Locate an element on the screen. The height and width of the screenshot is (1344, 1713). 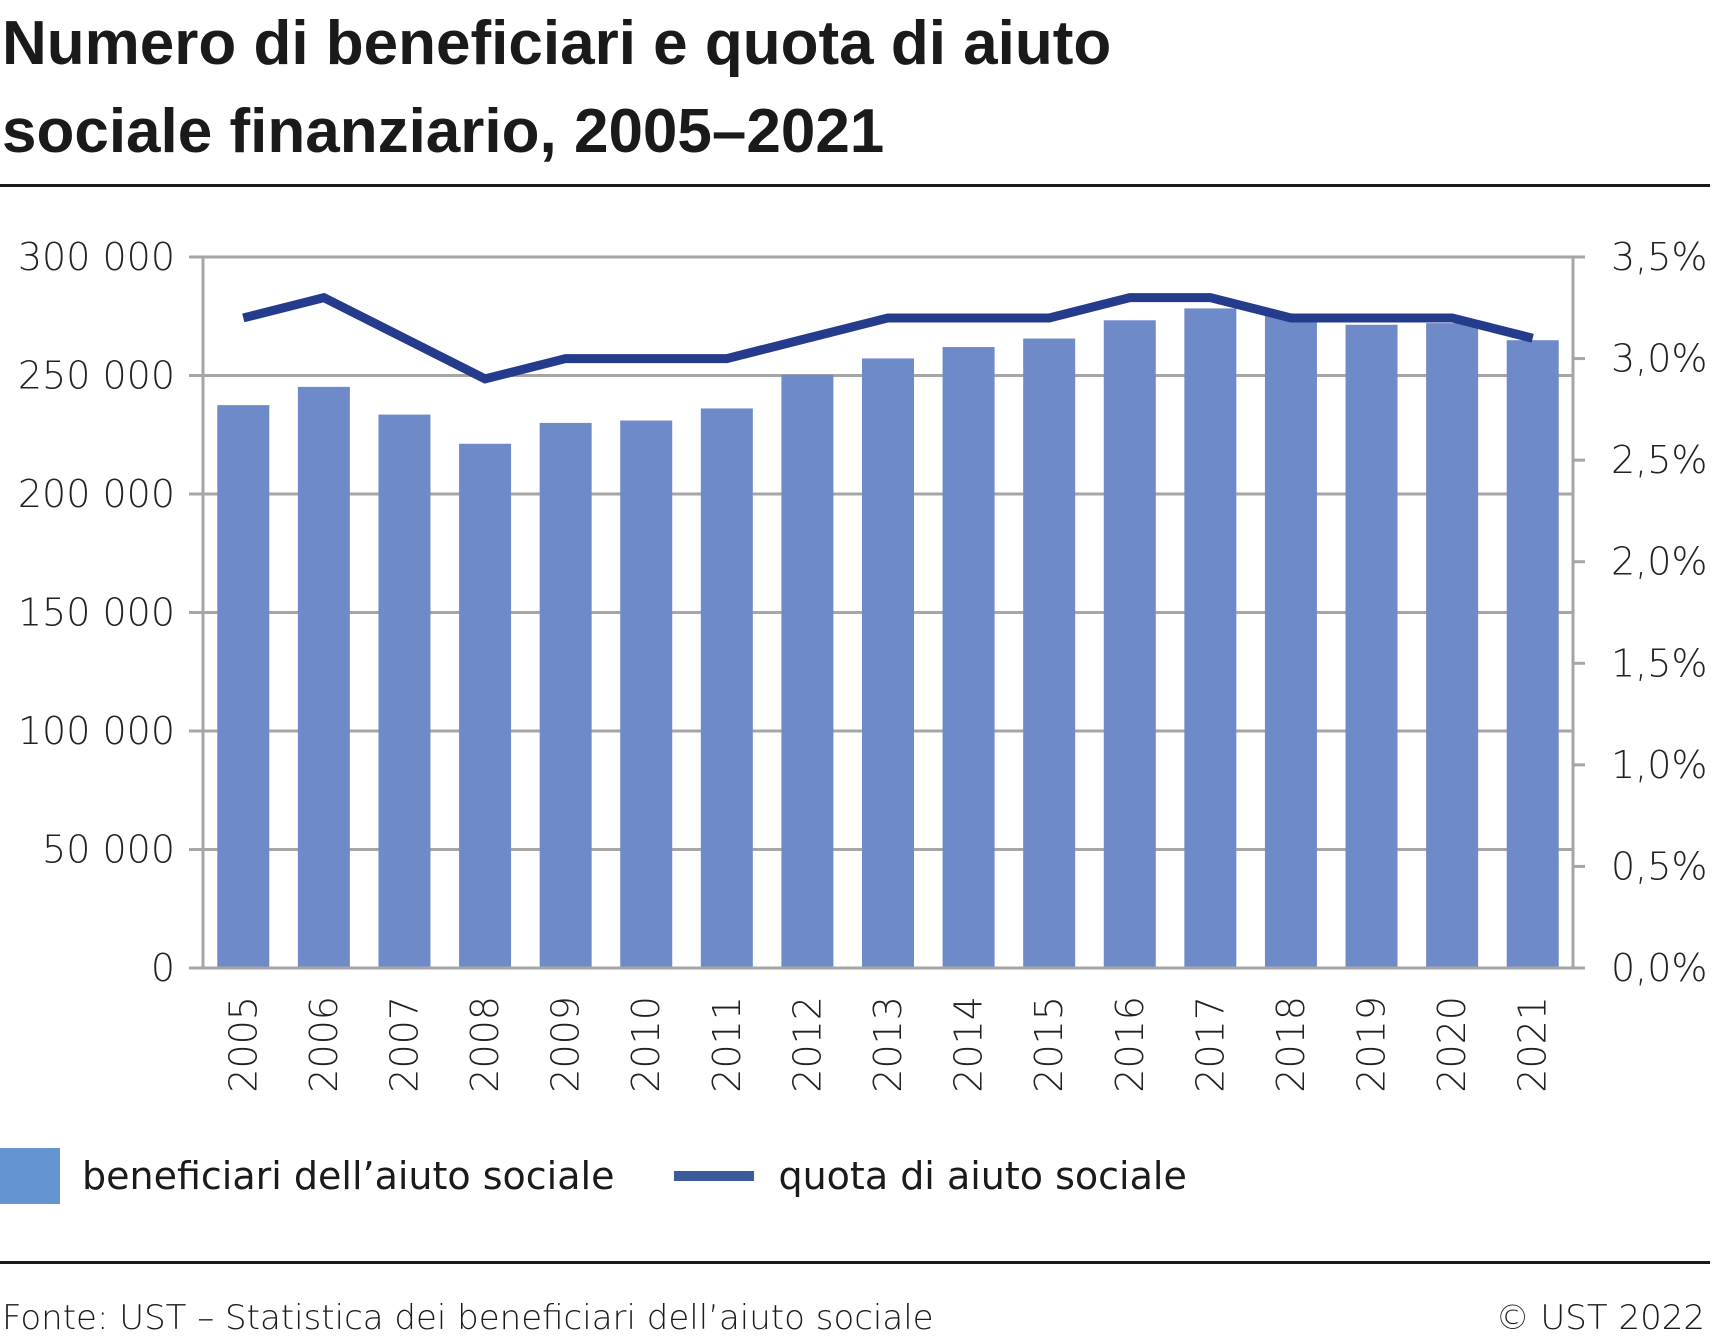
x-tick-label: 2008 is located at coordinates (485, 1044).